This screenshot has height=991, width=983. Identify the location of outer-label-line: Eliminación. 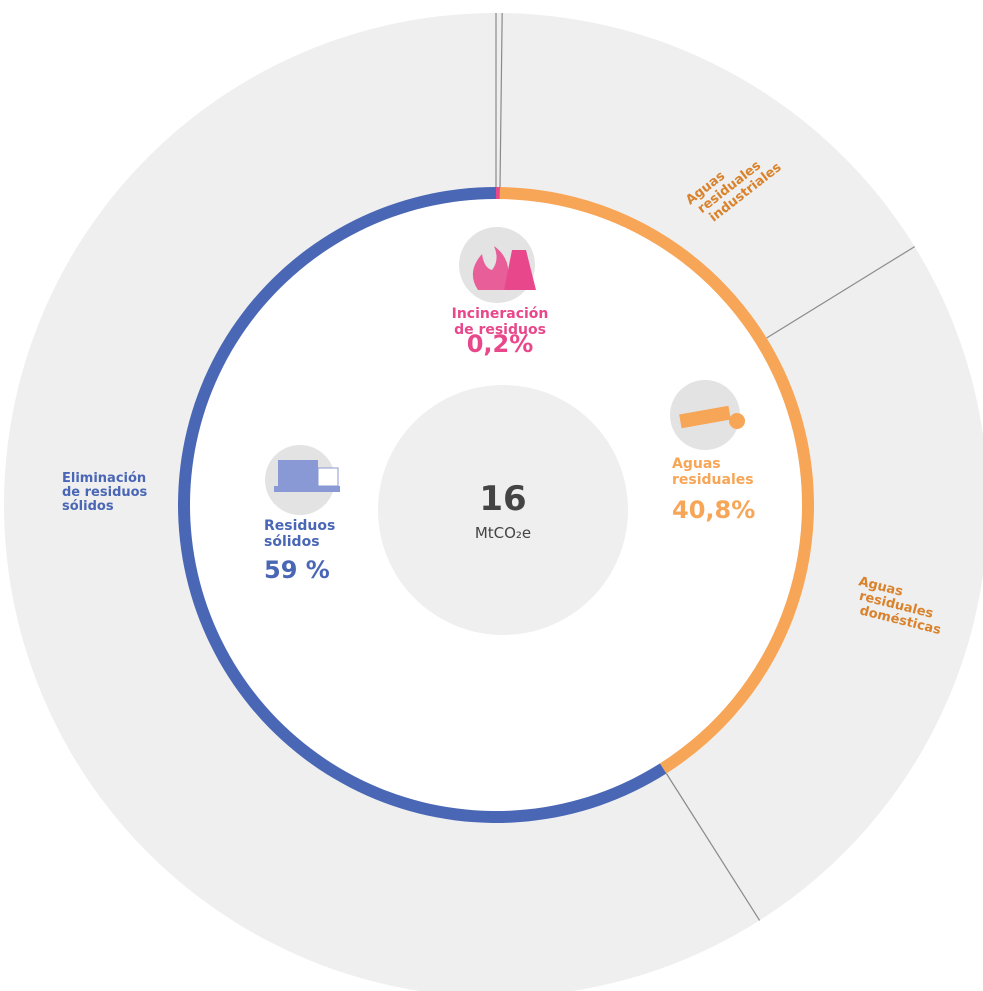
(104, 478).